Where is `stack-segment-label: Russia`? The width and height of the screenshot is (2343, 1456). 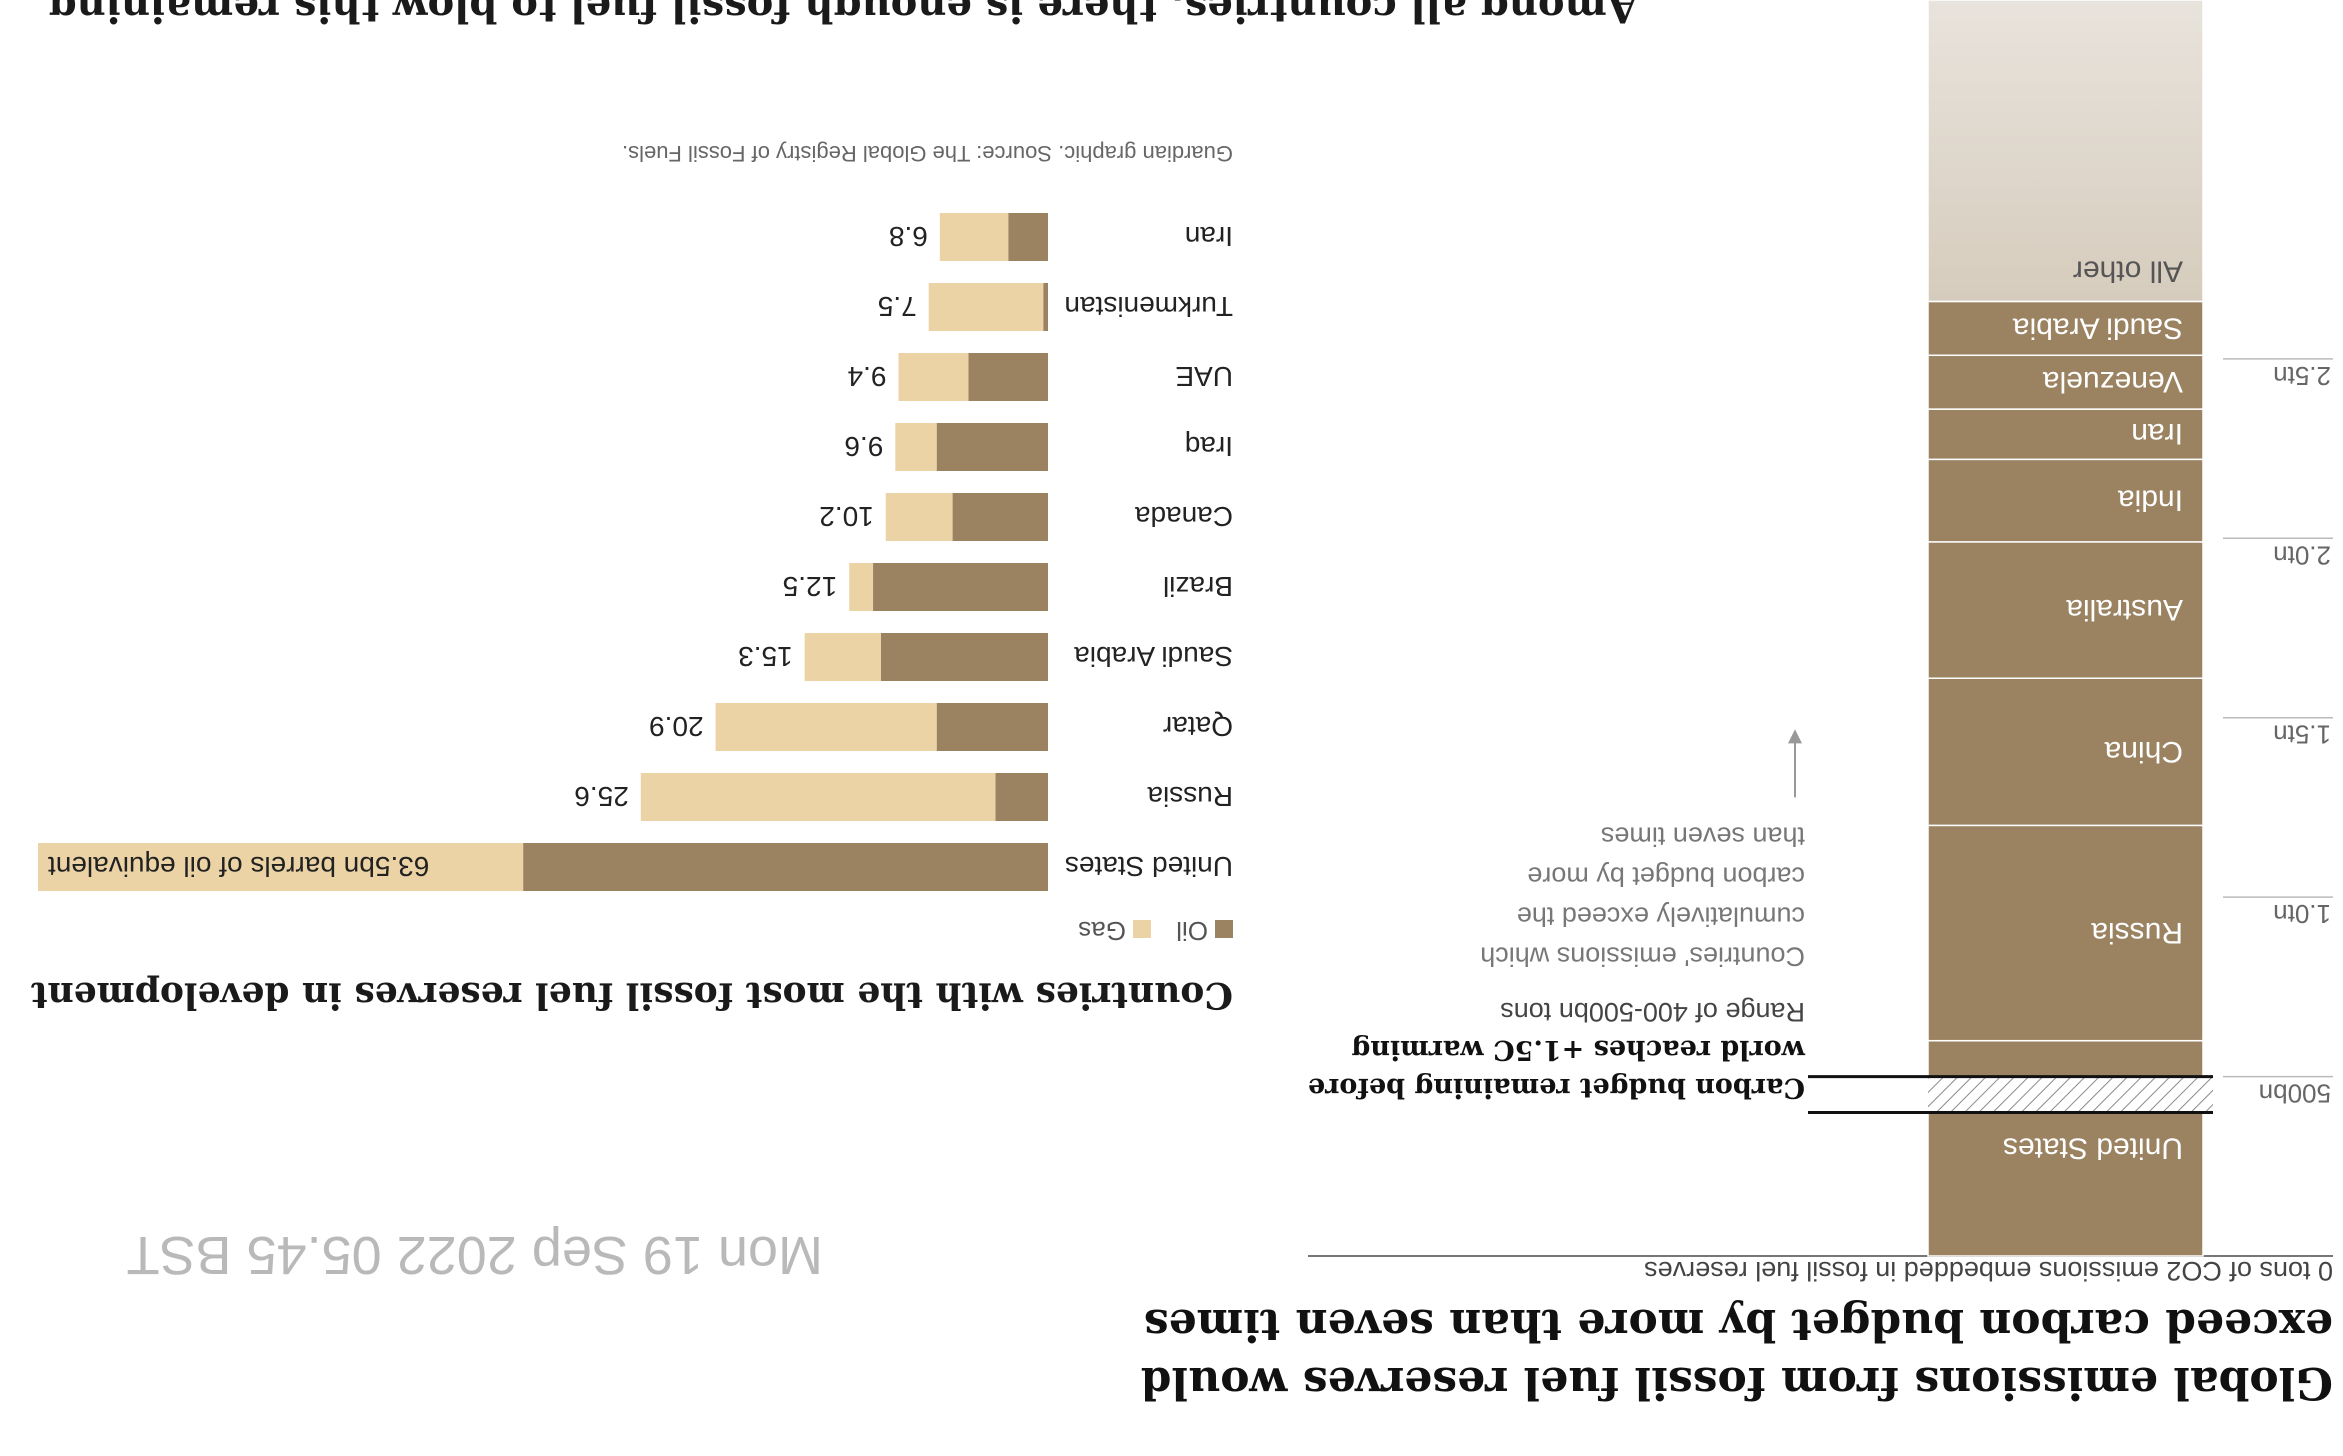
stack-segment-label: Russia is located at coordinates (2137, 932).